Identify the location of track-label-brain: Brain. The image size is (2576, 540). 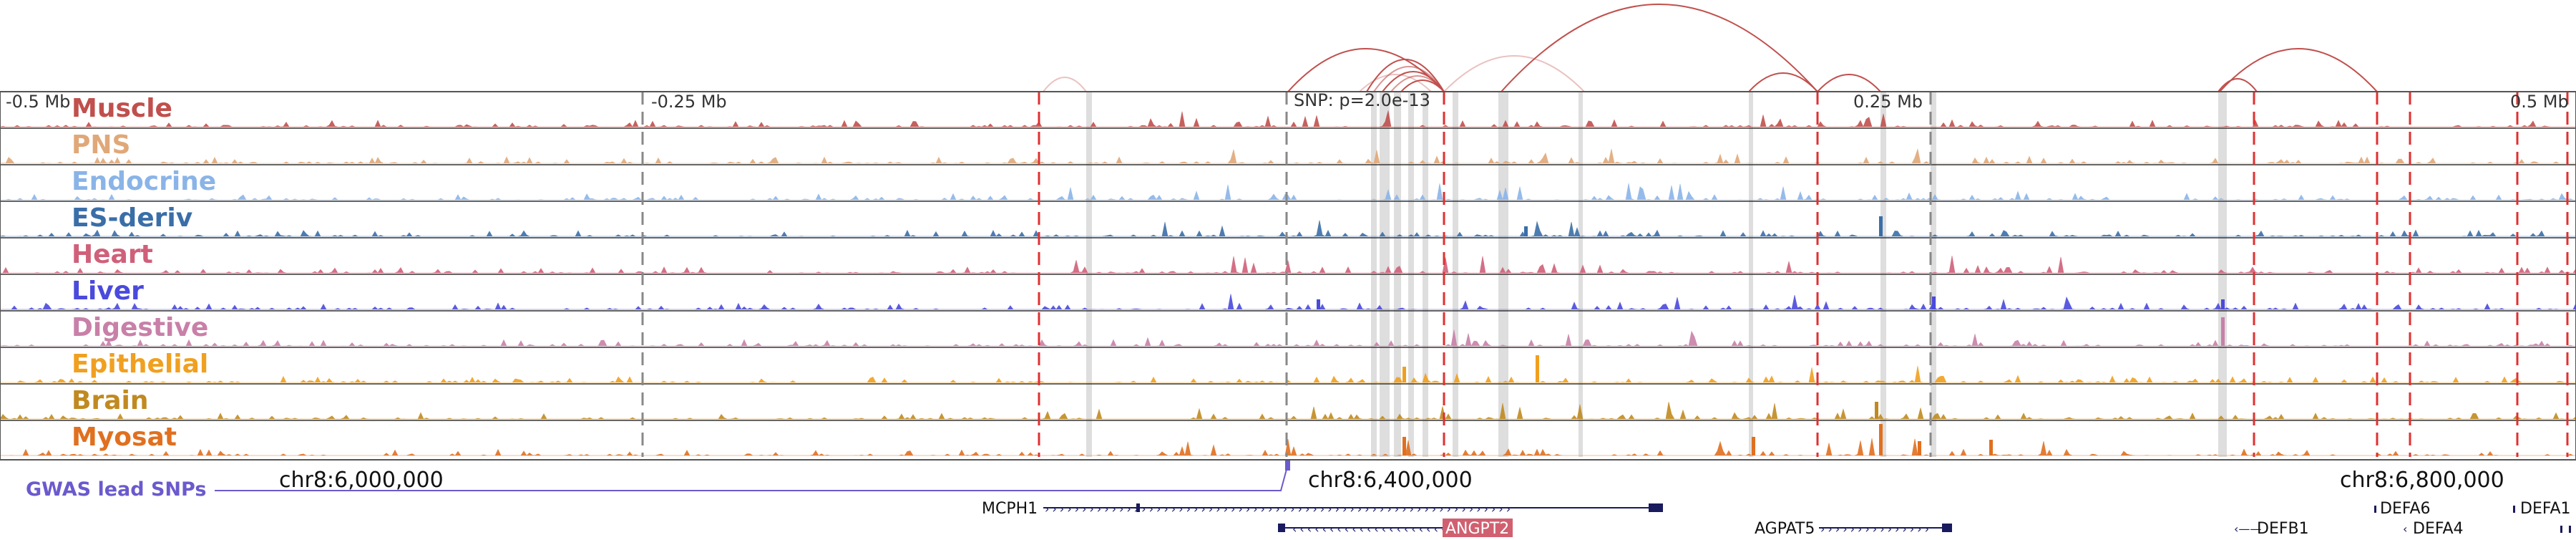
(110, 400).